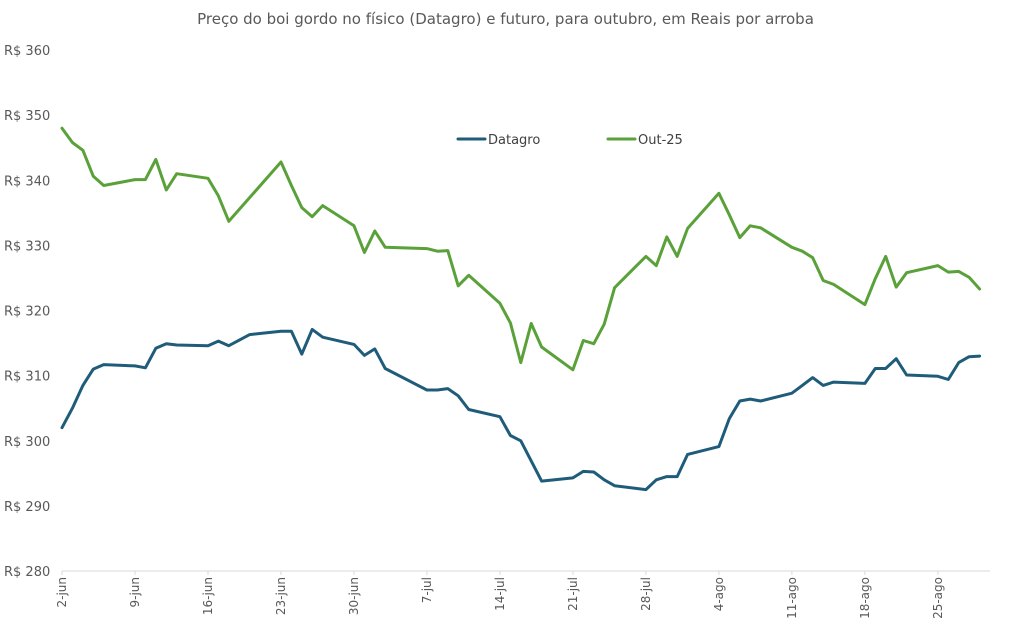  What do you see at coordinates (569, 140) in the screenshot?
I see `legend: Datagro Out-25` at bounding box center [569, 140].